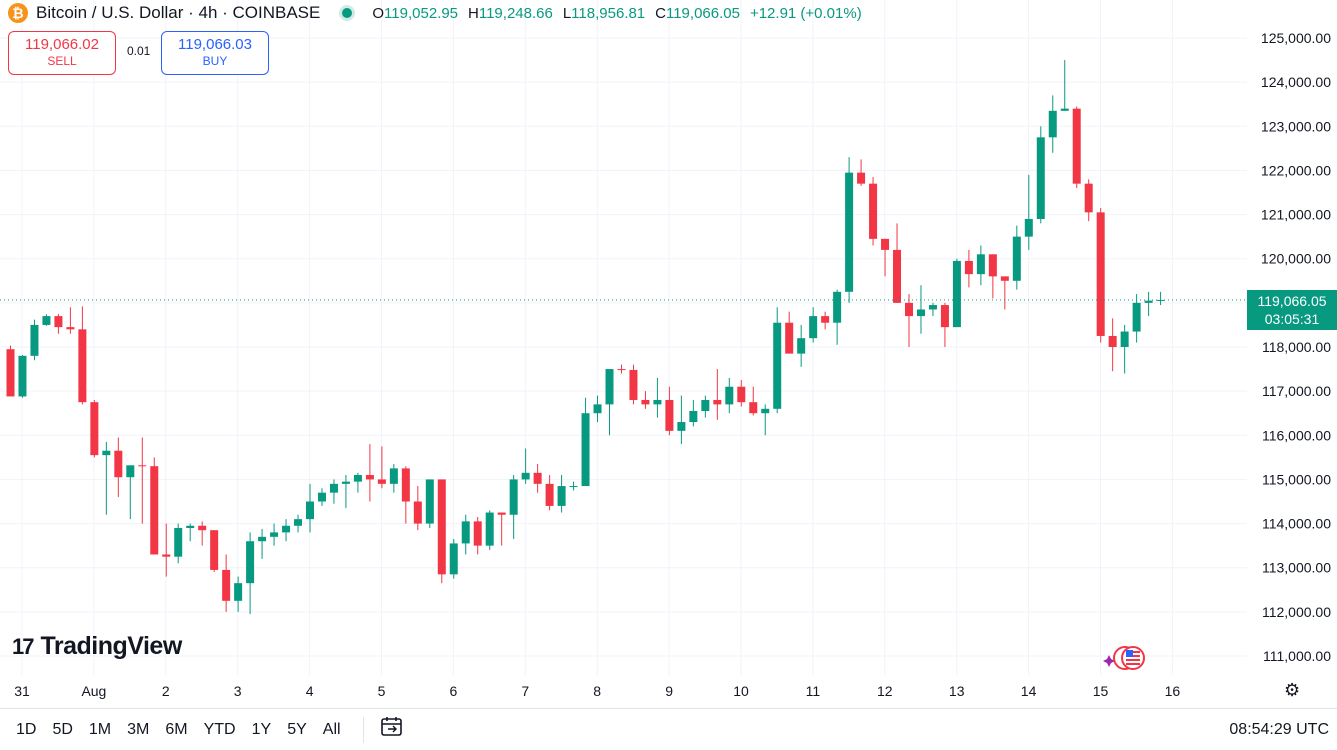 This screenshot has width=1337, height=750. I want to click on x-tick-label: Aug, so click(93, 691).